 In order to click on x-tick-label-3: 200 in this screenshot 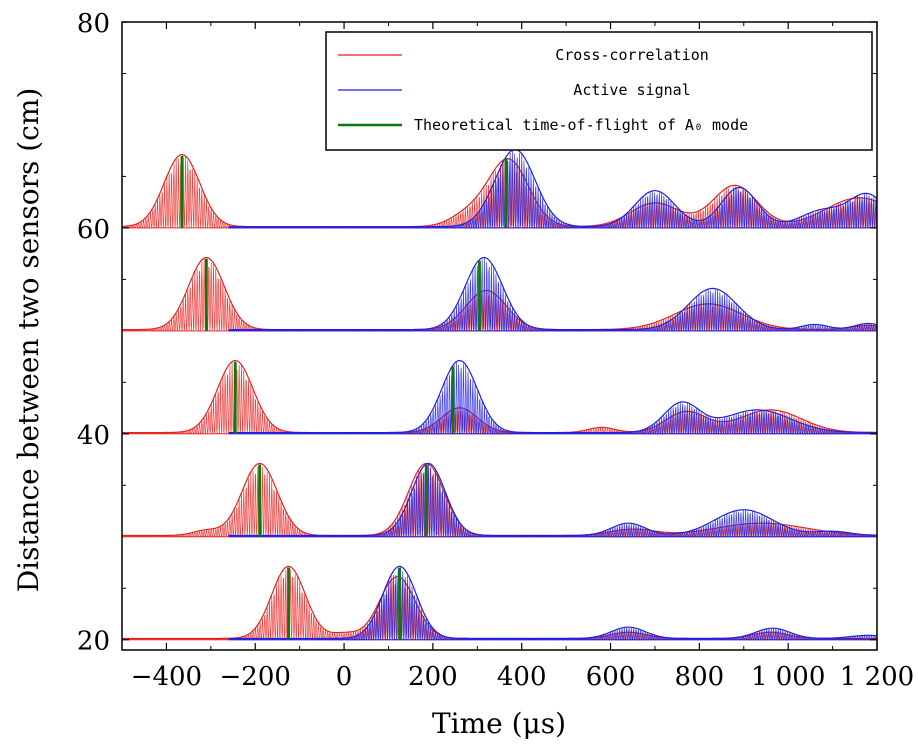, I will do `click(433, 677)`.